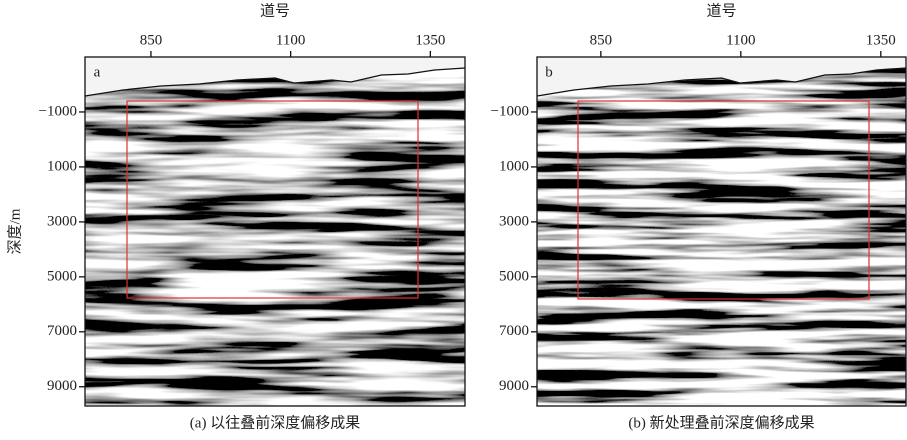 This screenshot has height=440, width=907. Describe the element at coordinates (721, 422) in the screenshot. I see `caption: (b) 新处理叠前深度偏移成果` at that location.